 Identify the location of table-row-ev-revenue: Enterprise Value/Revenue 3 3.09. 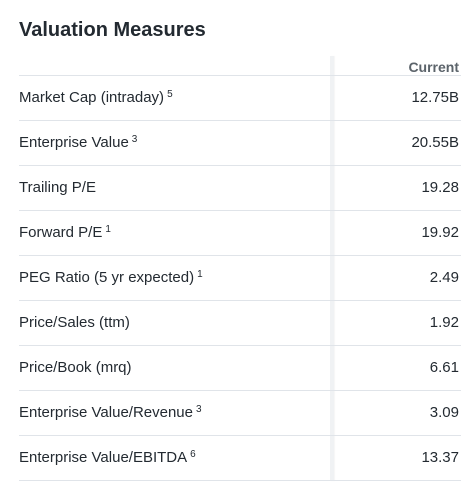
(240, 413).